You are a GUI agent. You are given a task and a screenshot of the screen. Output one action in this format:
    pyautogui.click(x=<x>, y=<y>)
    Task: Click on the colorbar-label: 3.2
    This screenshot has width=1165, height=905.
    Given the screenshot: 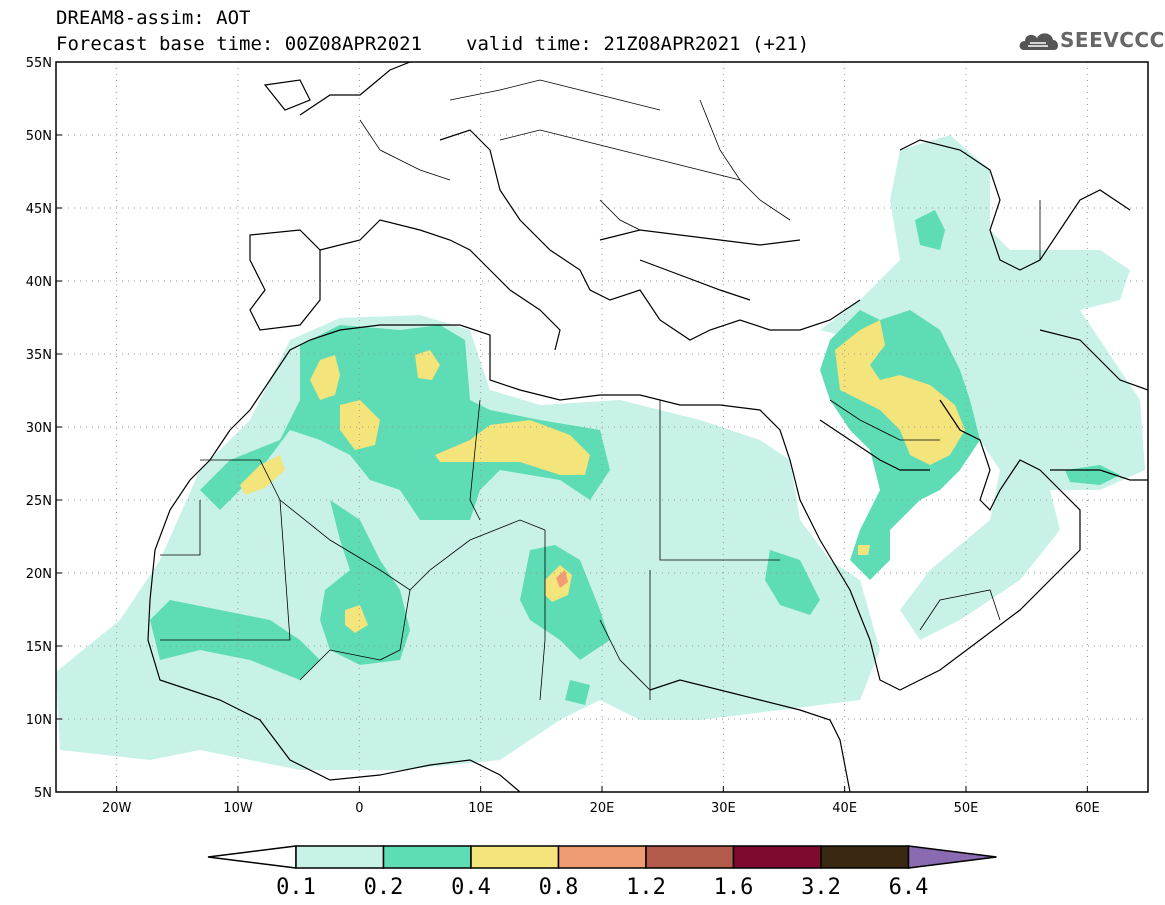 What is the action you would take?
    pyautogui.click(x=821, y=887)
    